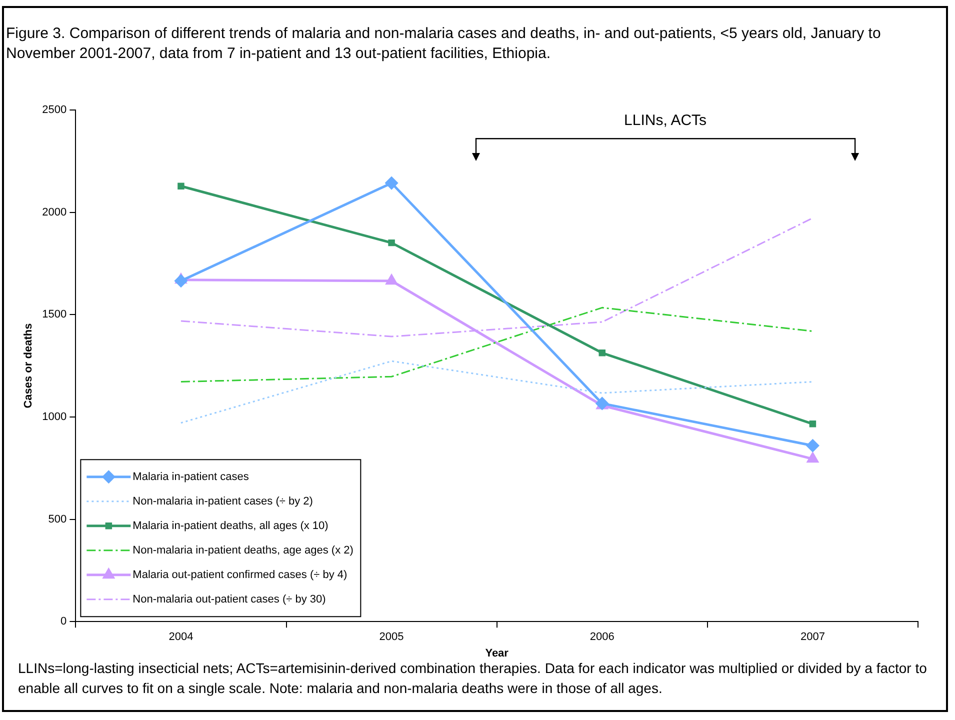  I want to click on y-tick-label: 2500, so click(54, 110).